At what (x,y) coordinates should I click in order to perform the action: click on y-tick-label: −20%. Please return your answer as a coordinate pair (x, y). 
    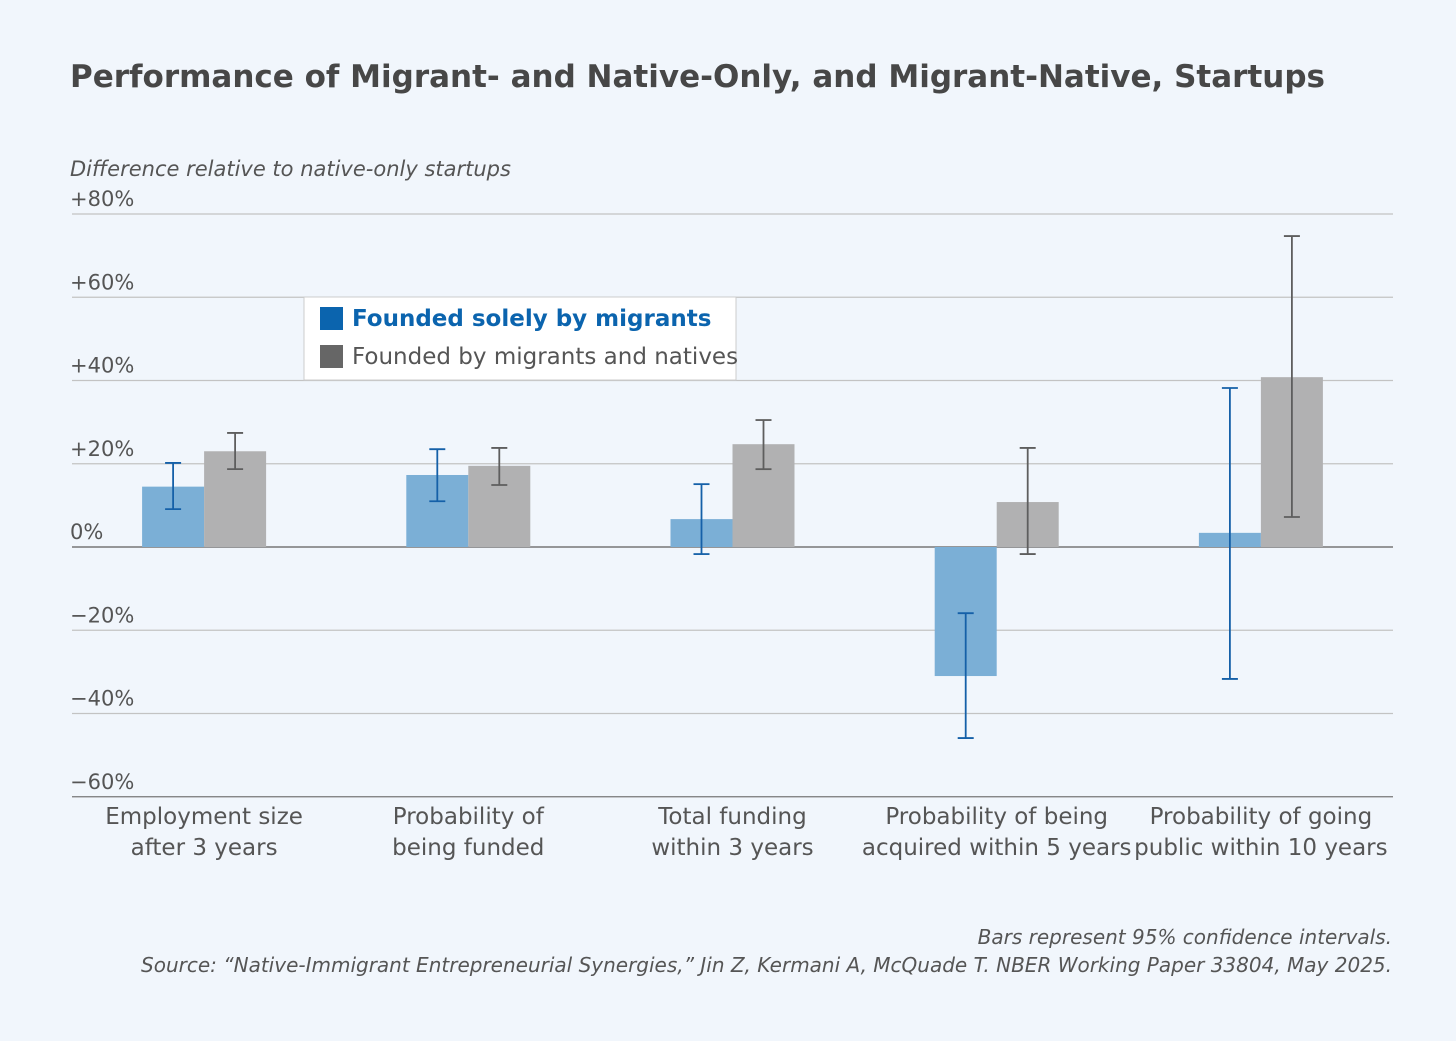
    Looking at the image, I should click on (102, 615).